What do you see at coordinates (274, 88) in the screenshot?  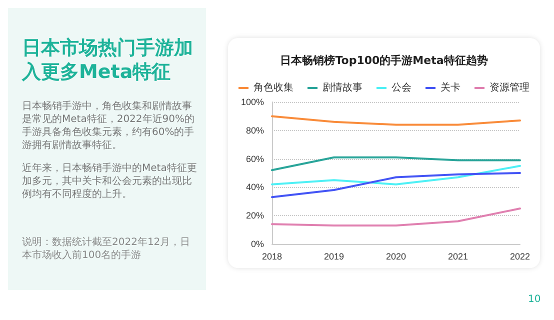 I see `legend-label: 角色收集` at bounding box center [274, 88].